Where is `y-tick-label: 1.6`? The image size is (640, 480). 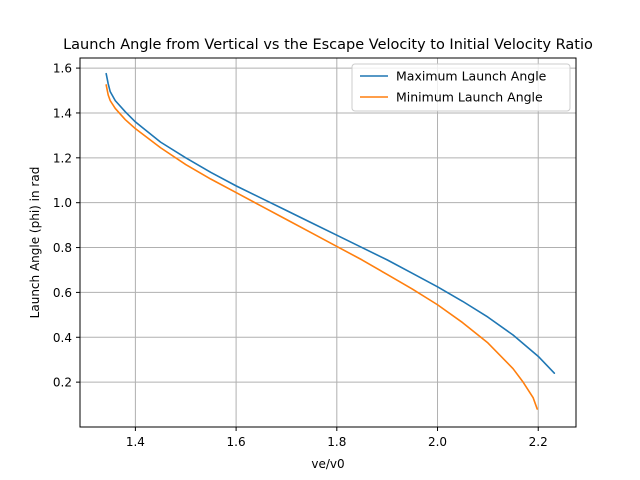 y-tick-label: 1.6 is located at coordinates (62, 69).